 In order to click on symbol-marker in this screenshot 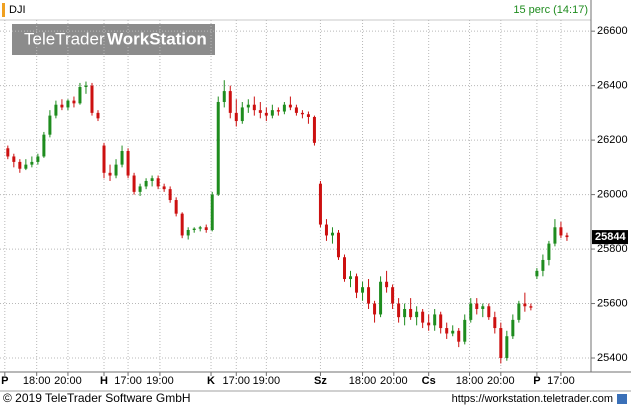, I will do `click(3, 10)`.